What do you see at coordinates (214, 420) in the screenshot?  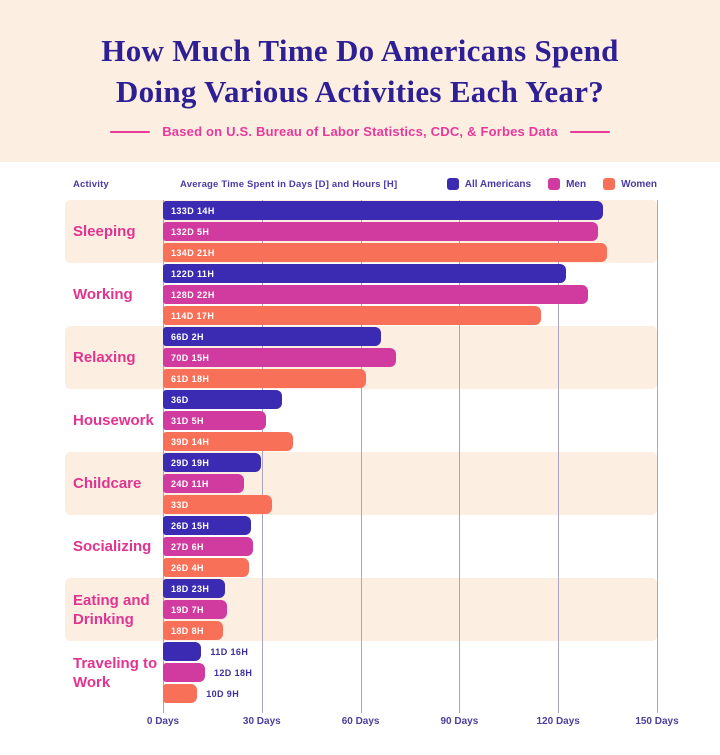 I see `bar-men: 31D 5H` at bounding box center [214, 420].